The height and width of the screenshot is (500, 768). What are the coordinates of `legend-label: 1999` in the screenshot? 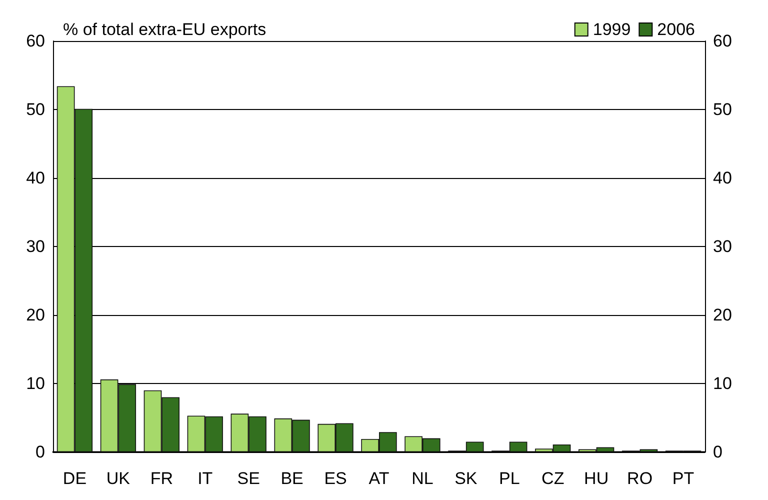 It's located at (611, 29).